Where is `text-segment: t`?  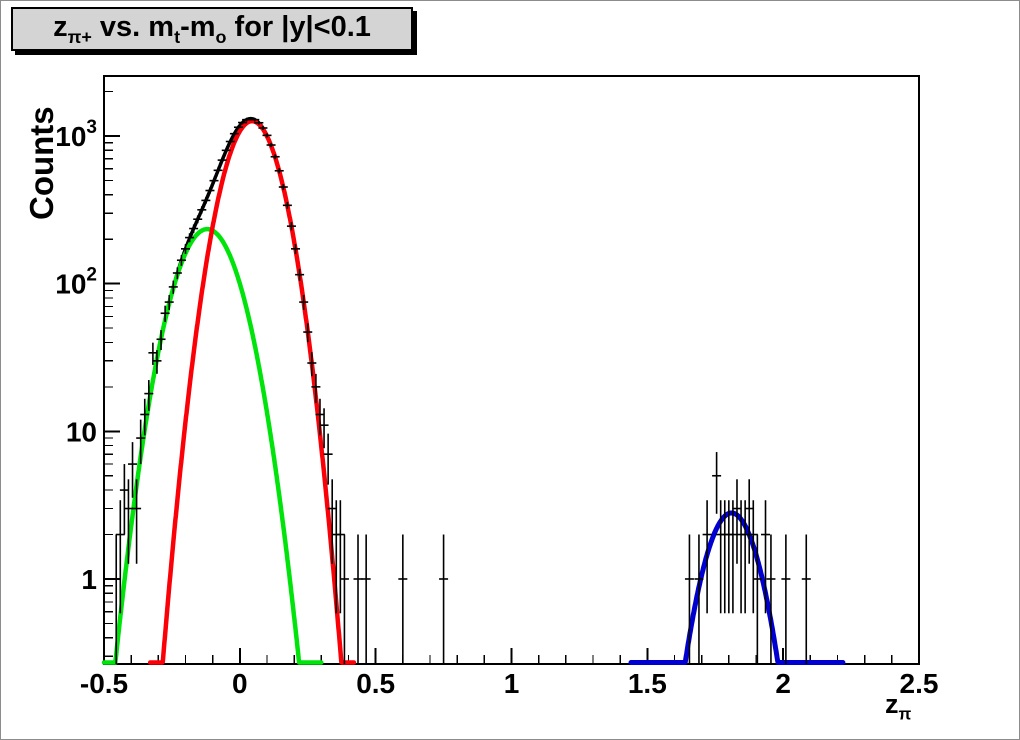 text-segment: t is located at coordinates (177, 36).